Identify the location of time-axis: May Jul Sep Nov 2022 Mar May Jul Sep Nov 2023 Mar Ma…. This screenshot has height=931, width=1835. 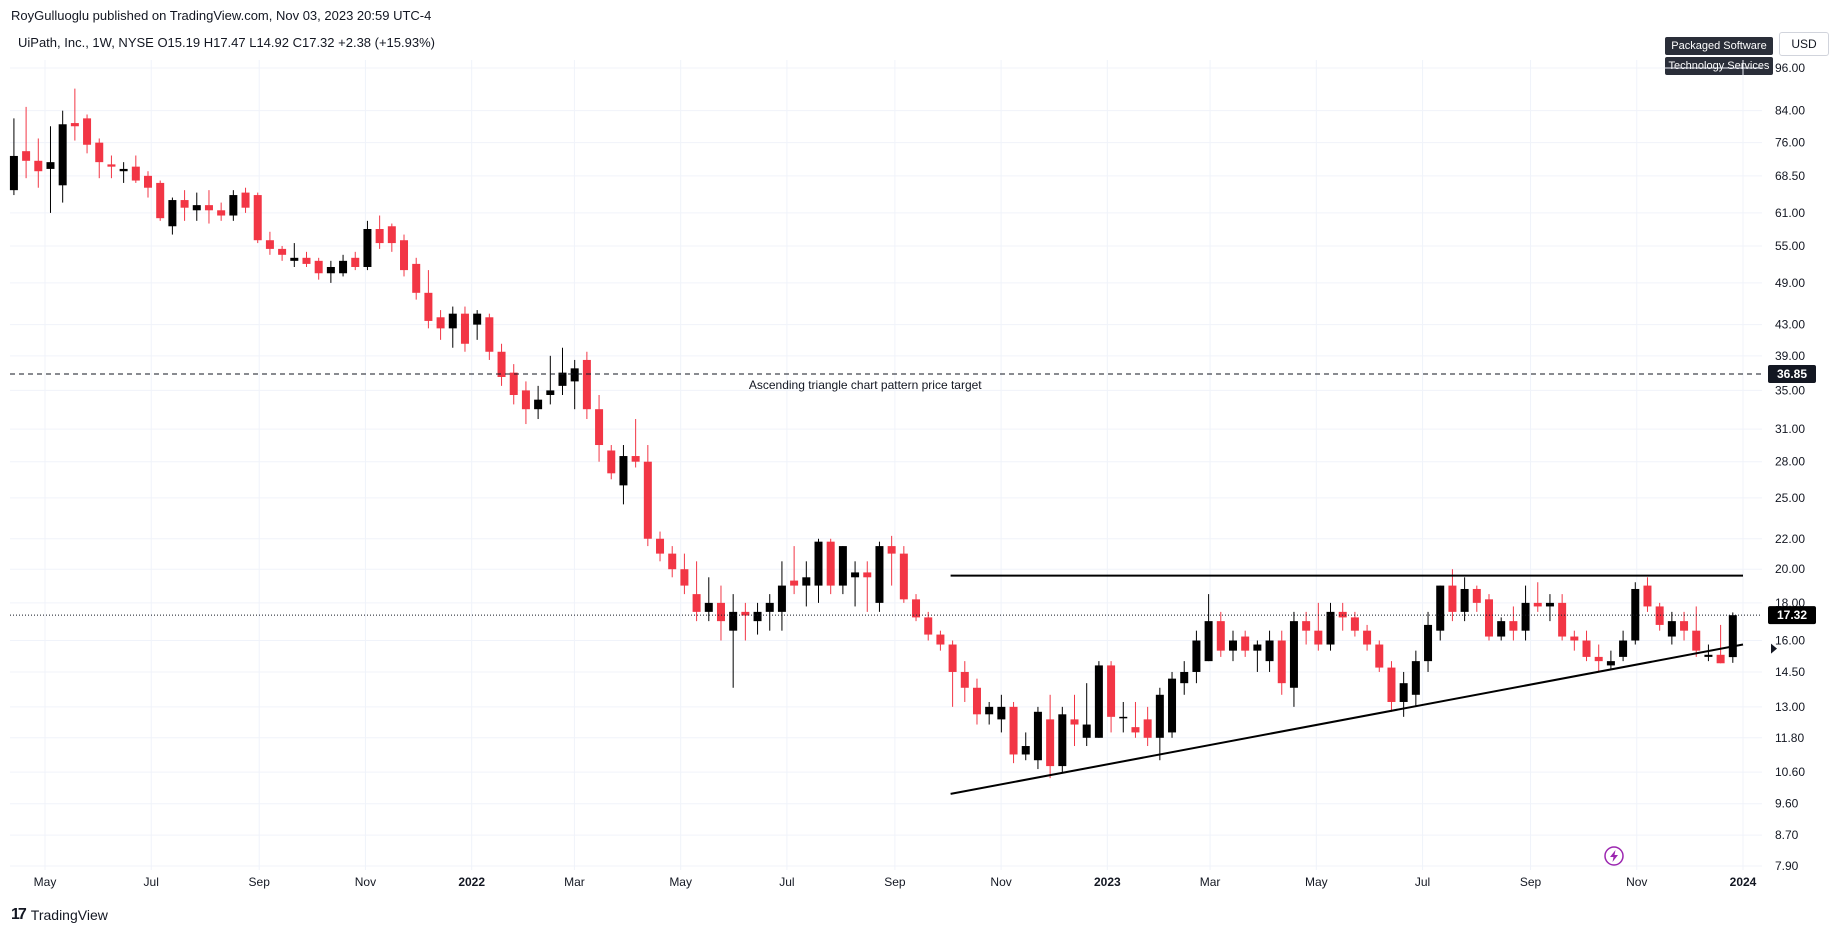
(895, 882).